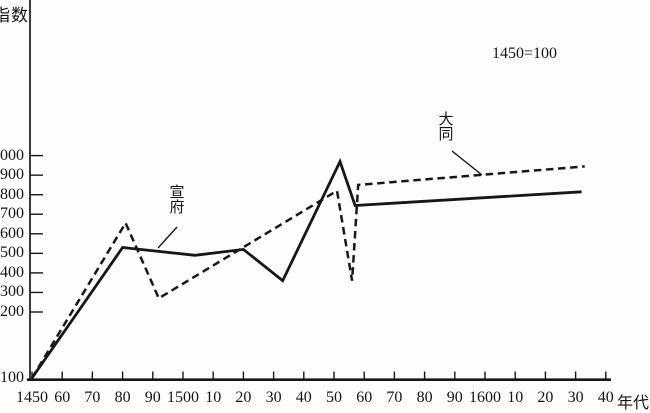 The height and width of the screenshot is (413, 650). Describe the element at coordinates (36, 233) in the screenshot. I see `y-axis-ticks` at that location.